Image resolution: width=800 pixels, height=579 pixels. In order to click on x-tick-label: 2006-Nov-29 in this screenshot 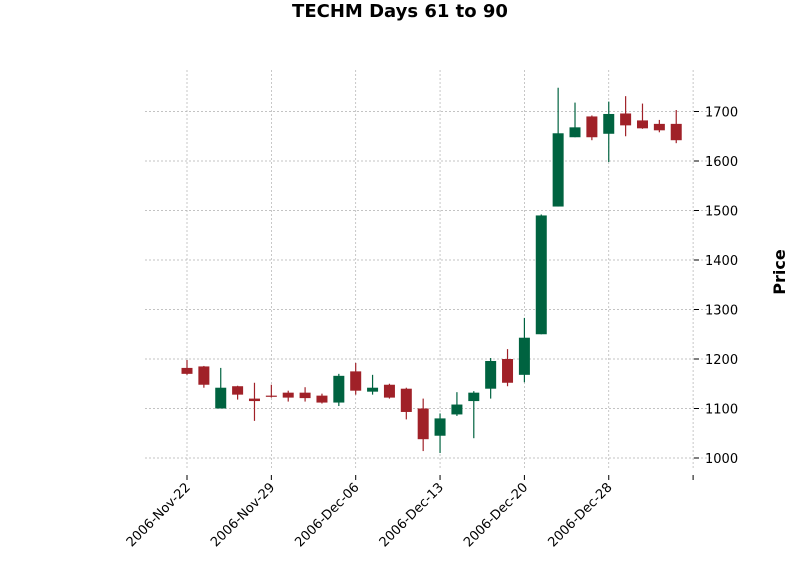, I will do `click(243, 515)`.